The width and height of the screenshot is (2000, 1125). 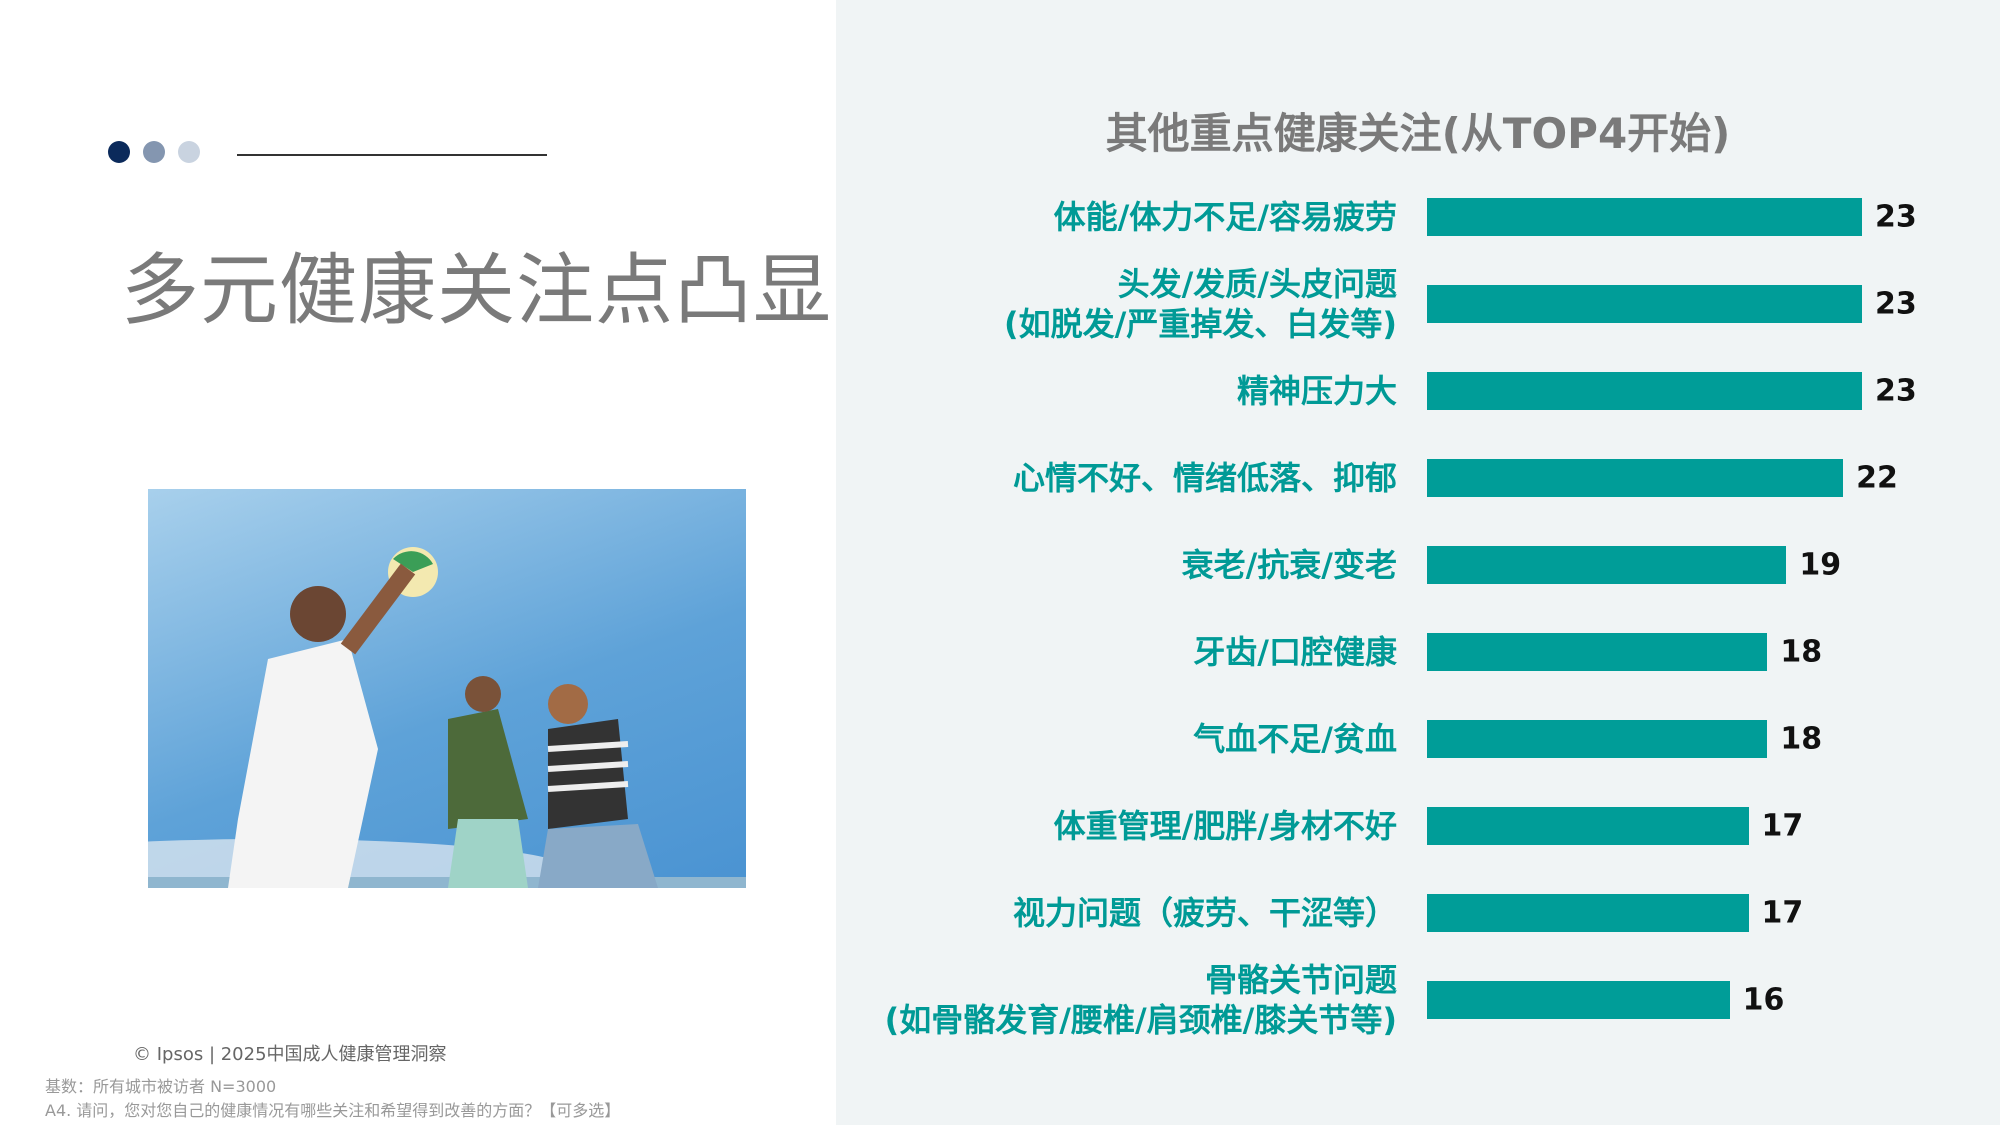 I want to click on copyright-text: © Ipsos | 2025中国成人健康管理洞察, so click(x=290, y=1054).